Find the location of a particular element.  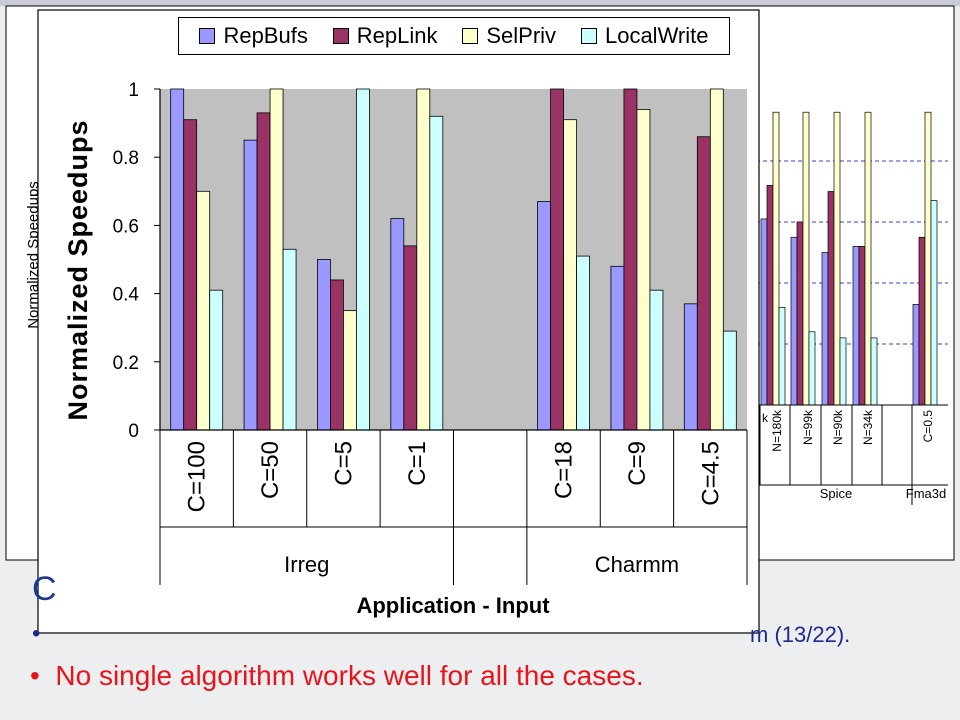

category-label-c-18: C=18 is located at coordinates (564, 470).